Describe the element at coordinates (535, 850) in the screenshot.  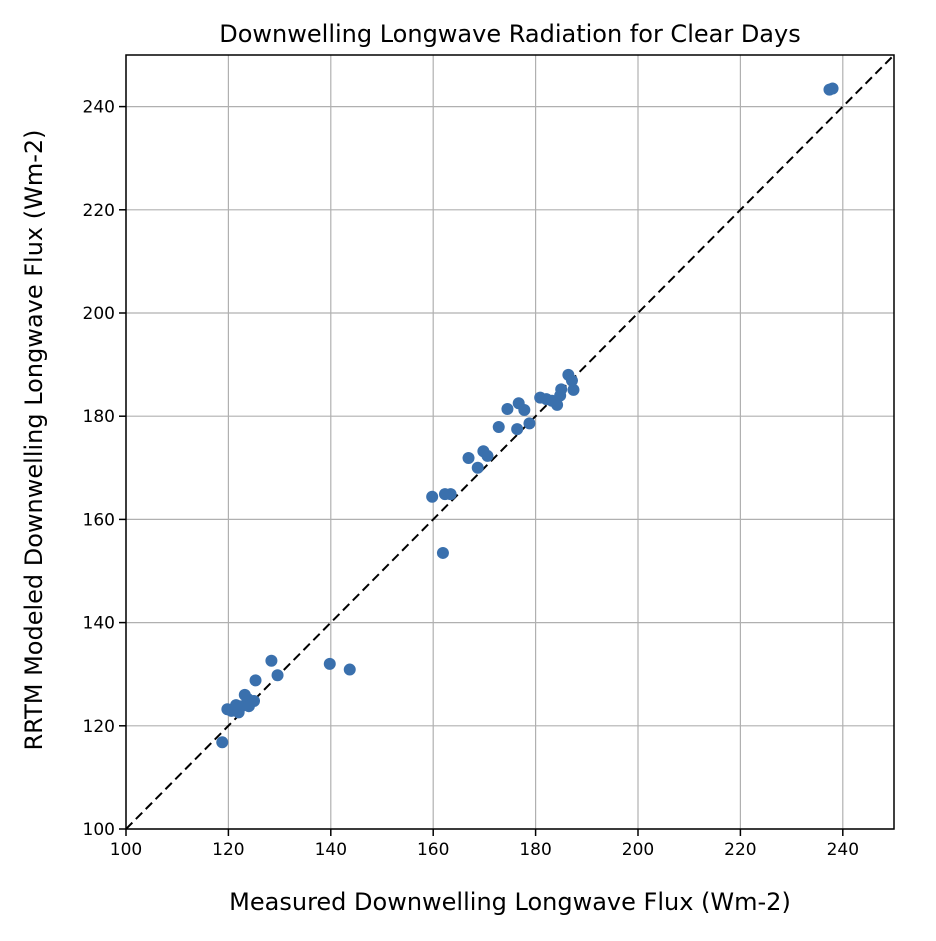
I see `x-tick-label: 180` at that location.